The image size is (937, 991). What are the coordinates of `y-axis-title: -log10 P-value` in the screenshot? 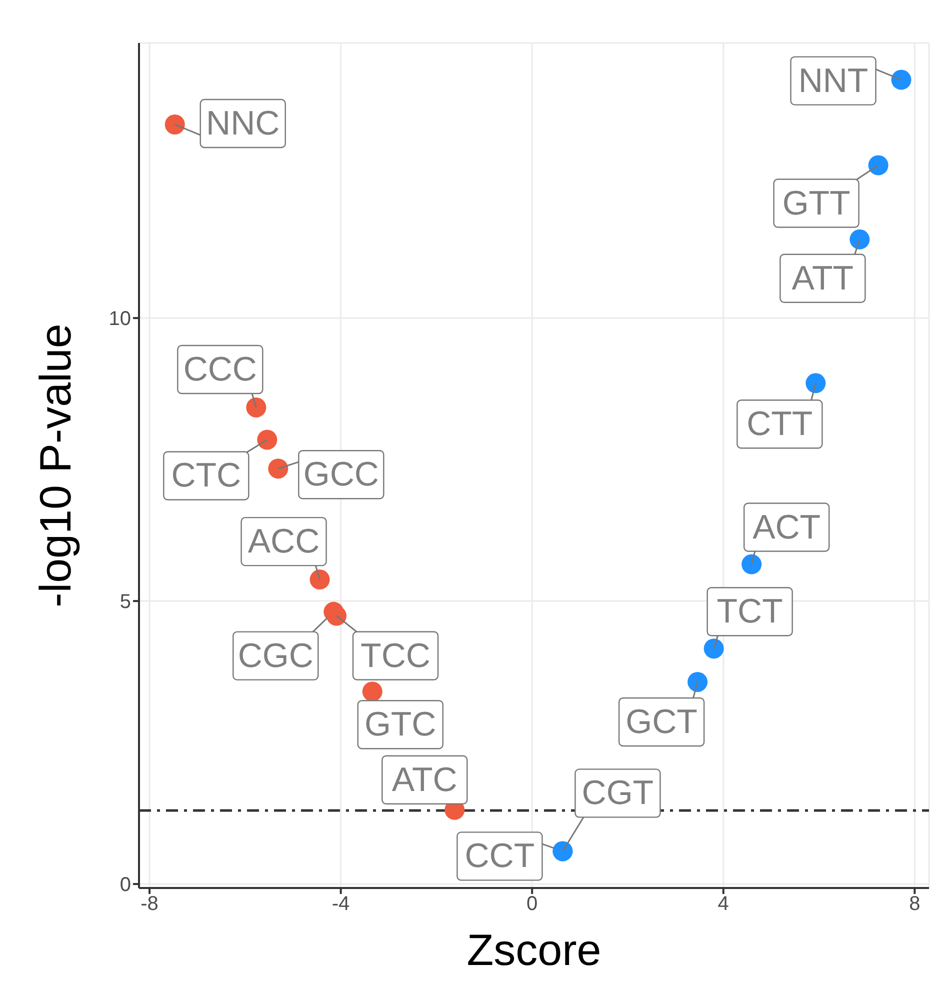 It's located at (56, 466).